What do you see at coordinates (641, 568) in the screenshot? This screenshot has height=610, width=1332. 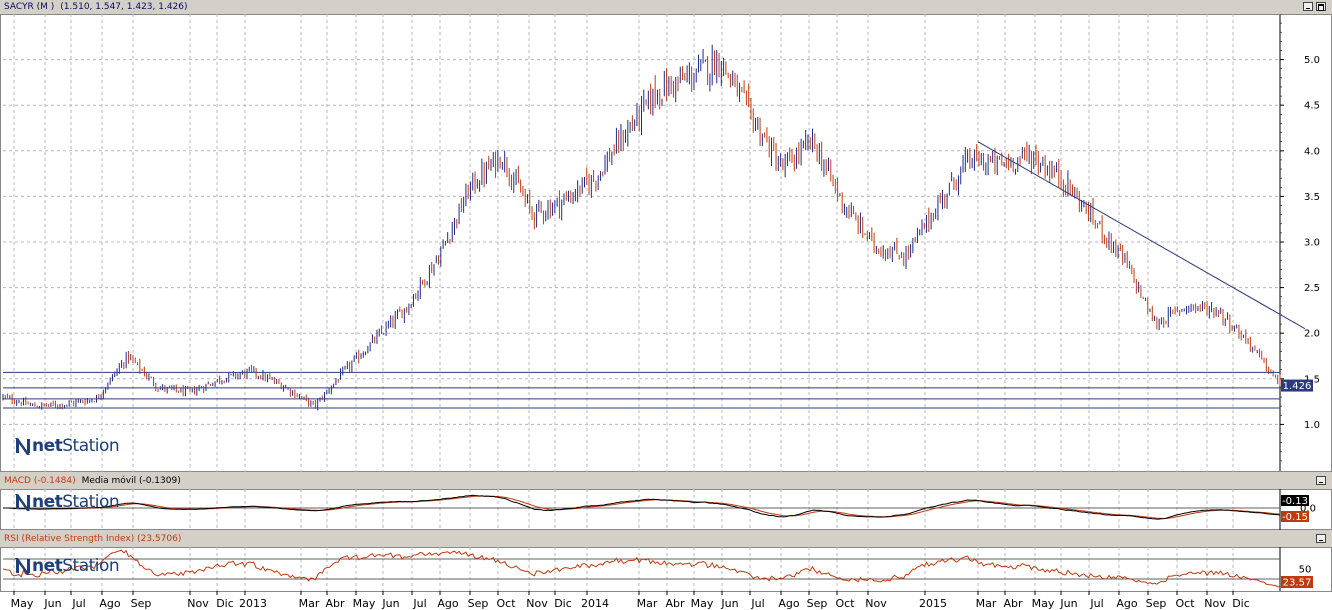 I see `rsi-series` at bounding box center [641, 568].